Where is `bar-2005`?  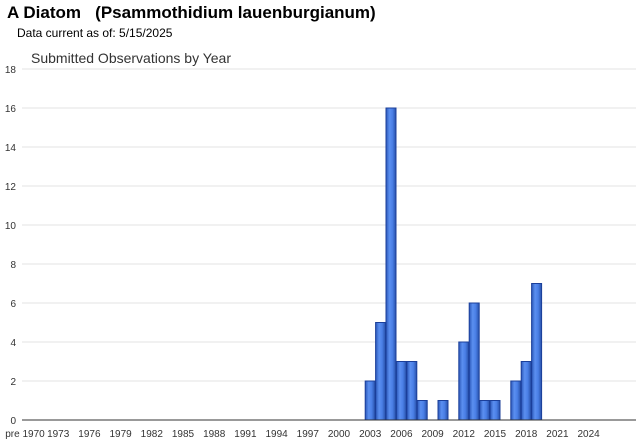
bar-2005 is located at coordinates (401, 391).